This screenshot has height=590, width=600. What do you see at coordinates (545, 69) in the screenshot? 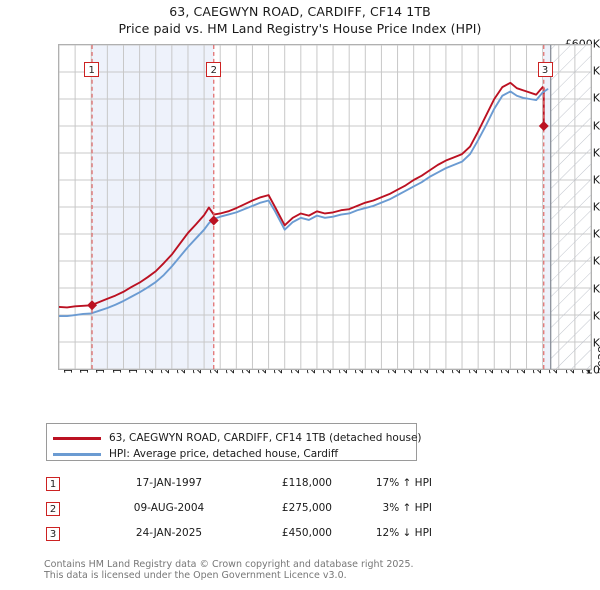
I see `chart-marker-badge-3: 3` at bounding box center [545, 69].